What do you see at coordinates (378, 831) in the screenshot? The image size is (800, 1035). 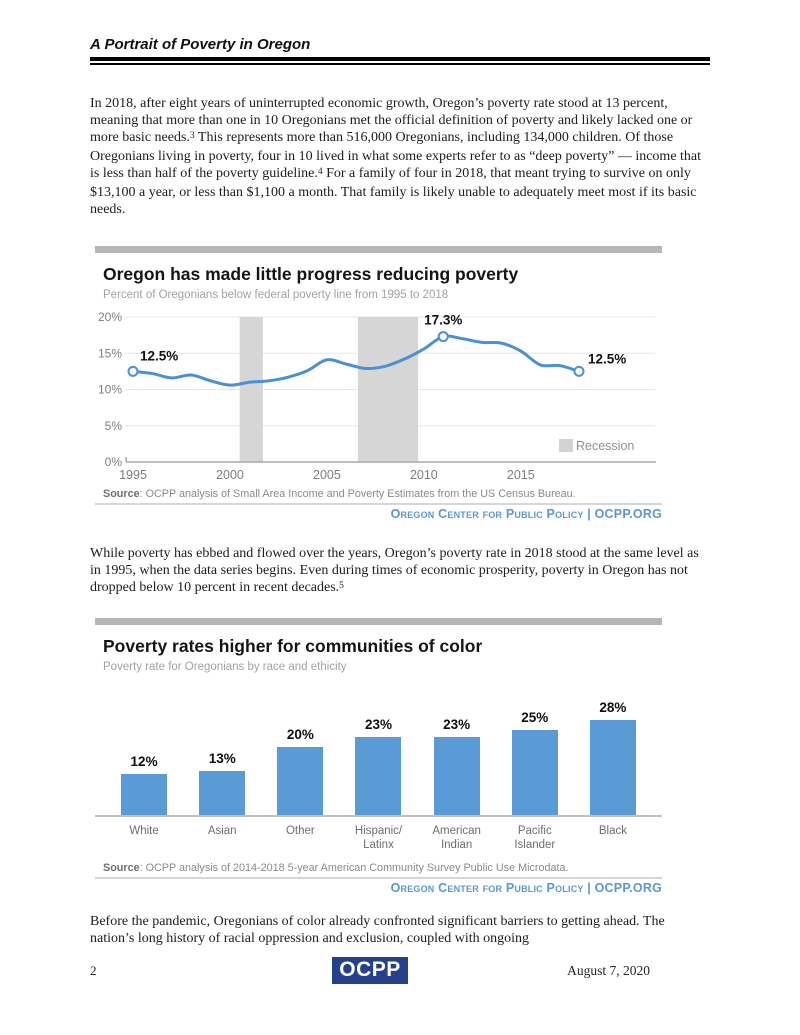 I see `category-label-line: Hispanic/` at bounding box center [378, 831].